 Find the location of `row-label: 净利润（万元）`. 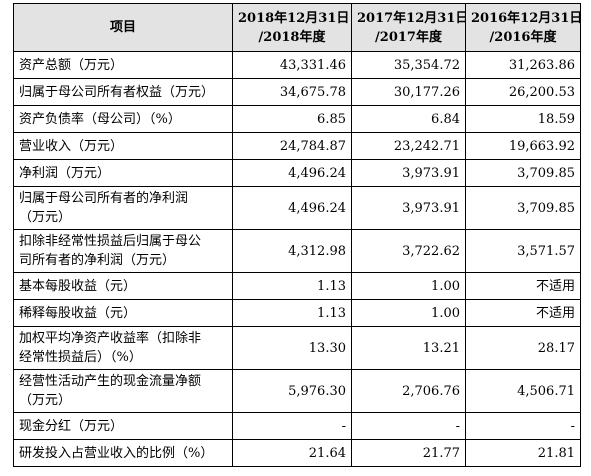

row-label: 净利润（万元） is located at coordinates (123, 173).